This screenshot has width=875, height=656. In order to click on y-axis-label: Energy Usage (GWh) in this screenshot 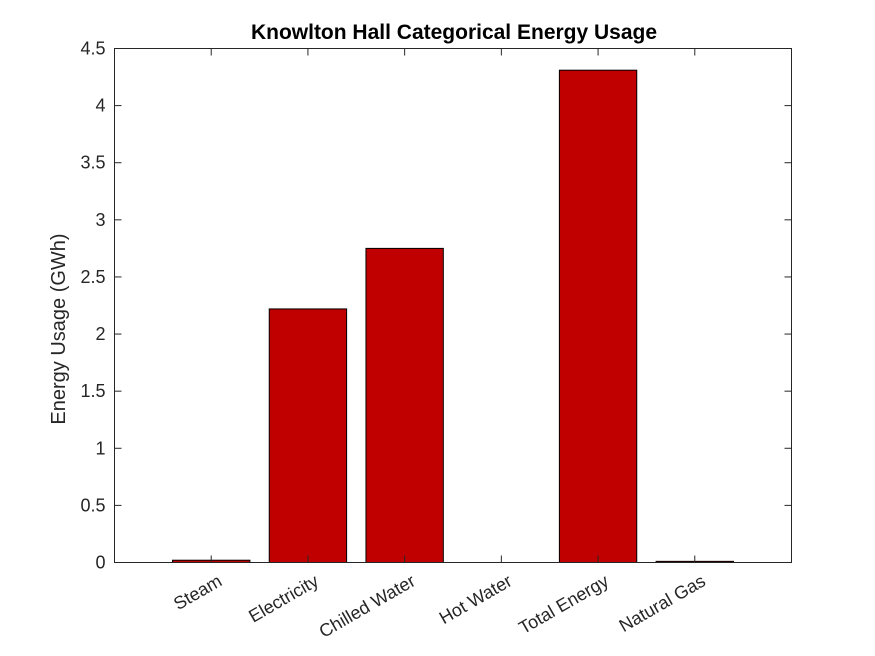, I will do `click(59, 328)`.